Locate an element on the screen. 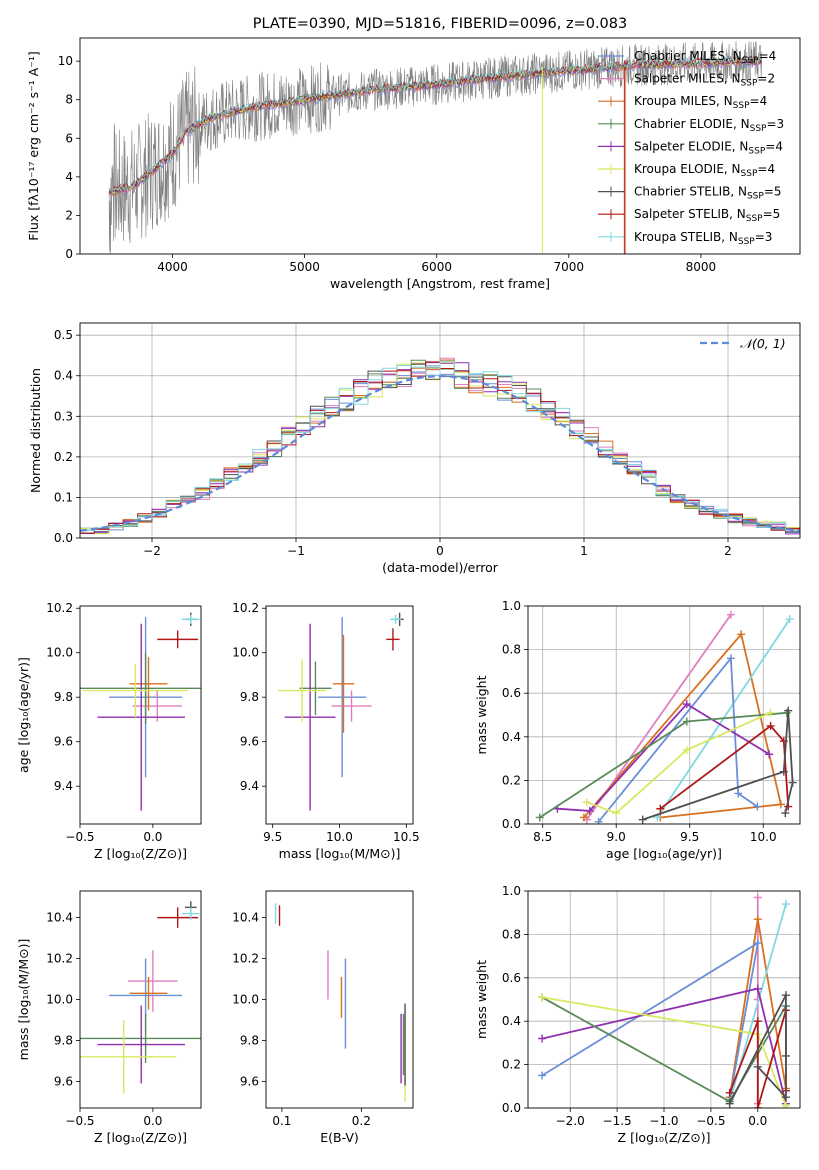 This screenshot has width=819, height=1170. x-axis-label: E(B-V) is located at coordinates (339, 1137).